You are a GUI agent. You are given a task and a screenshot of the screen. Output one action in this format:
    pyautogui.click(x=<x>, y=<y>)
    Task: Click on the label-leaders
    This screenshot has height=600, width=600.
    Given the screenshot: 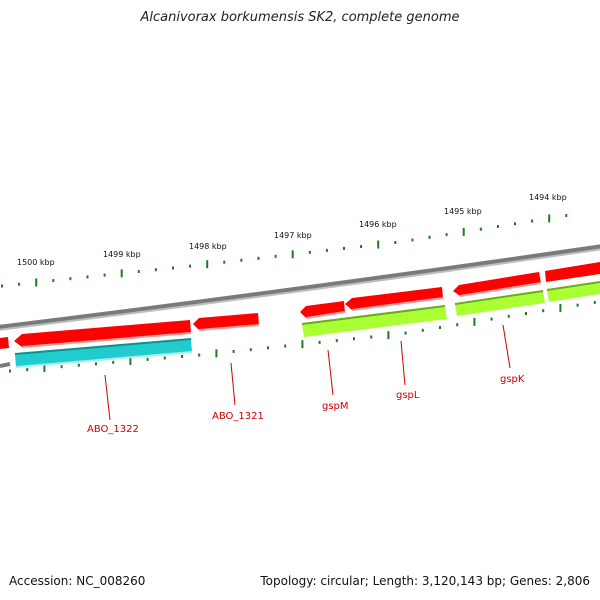 What is the action you would take?
    pyautogui.click(x=307, y=372)
    